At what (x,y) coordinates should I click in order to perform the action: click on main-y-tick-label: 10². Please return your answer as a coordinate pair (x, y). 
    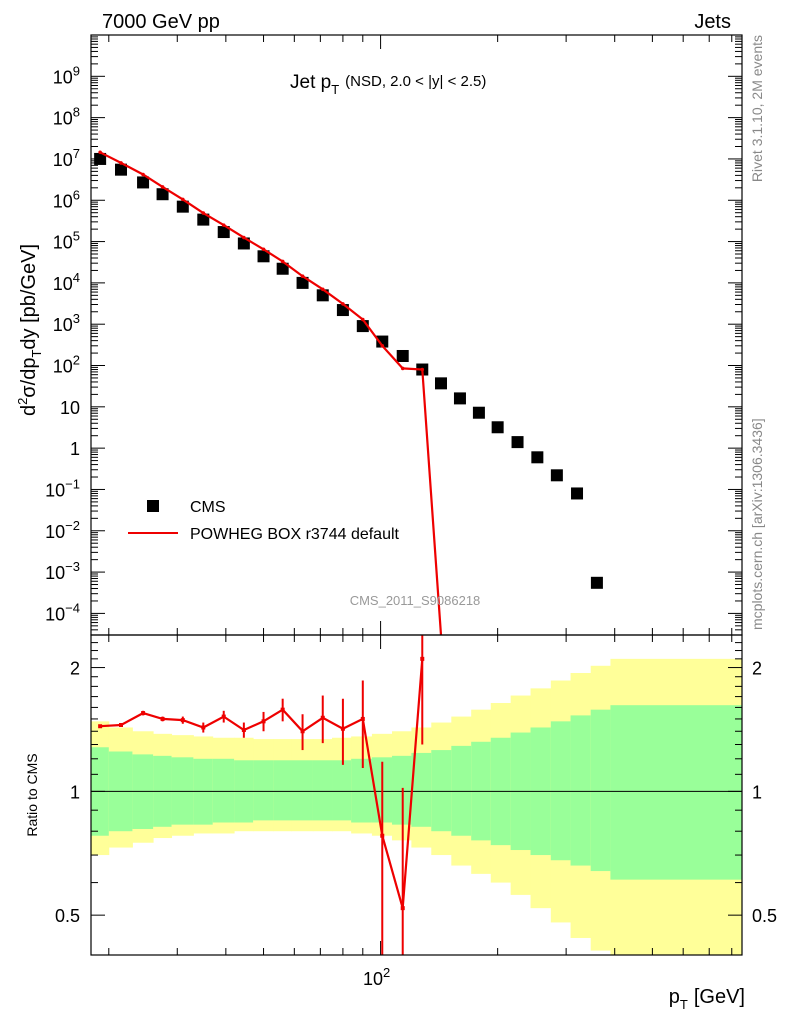
    Looking at the image, I should click on (66, 365).